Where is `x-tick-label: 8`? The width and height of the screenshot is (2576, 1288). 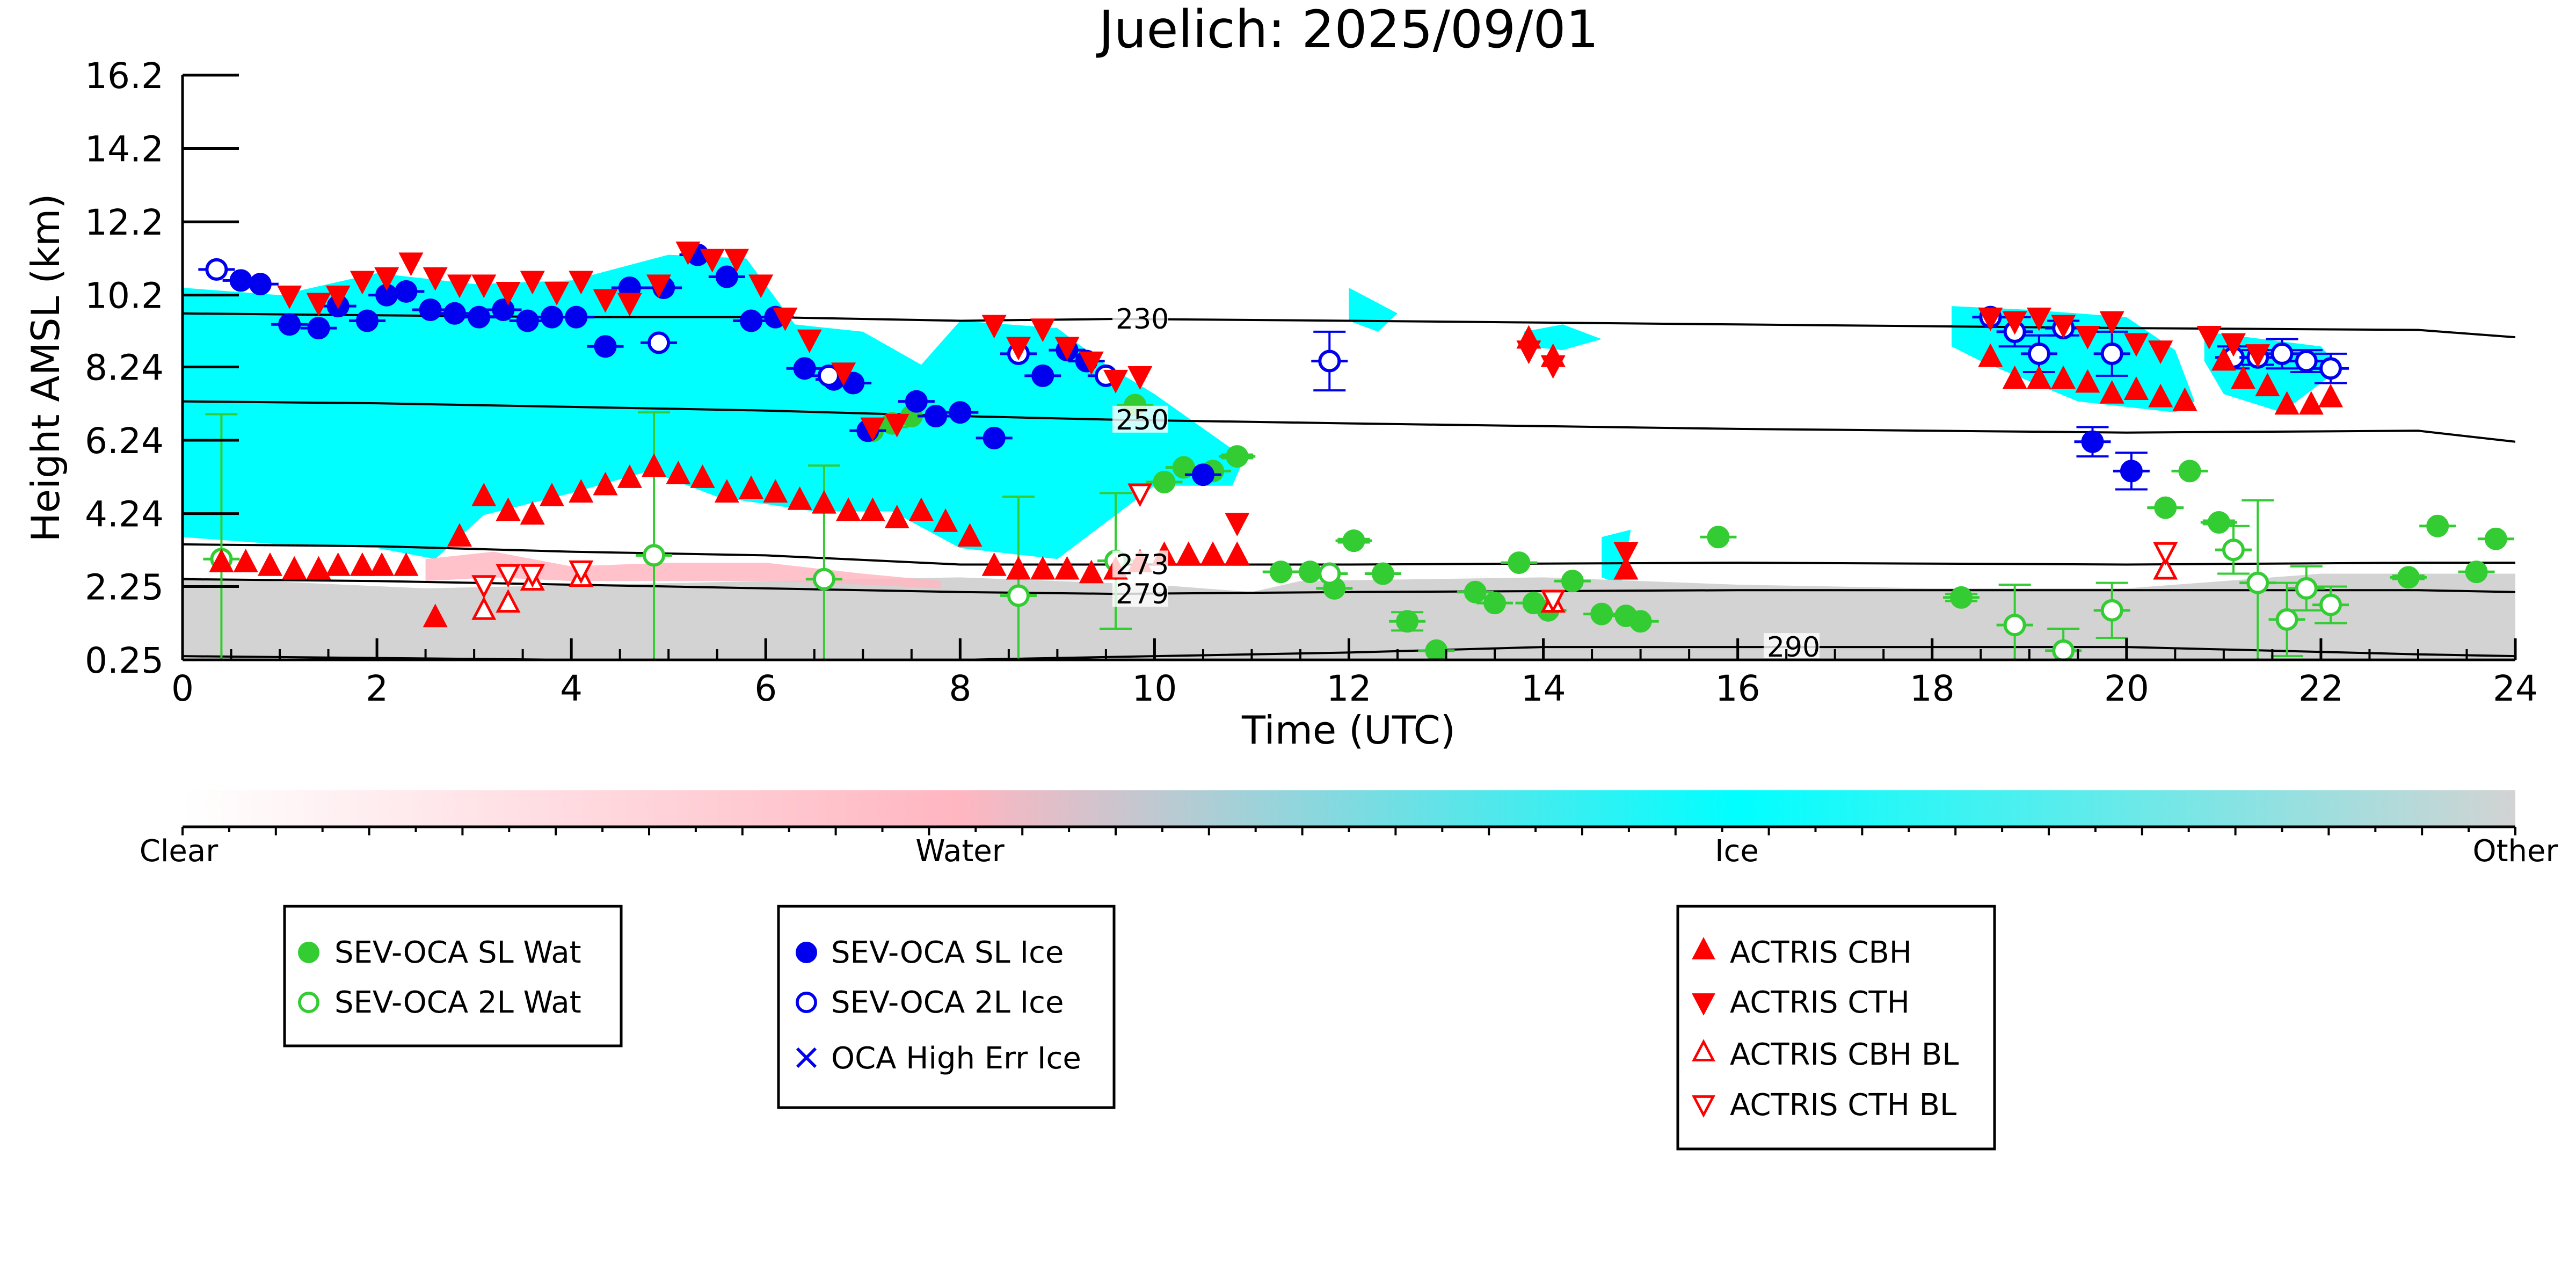
x-tick-label: 8 is located at coordinates (960, 688).